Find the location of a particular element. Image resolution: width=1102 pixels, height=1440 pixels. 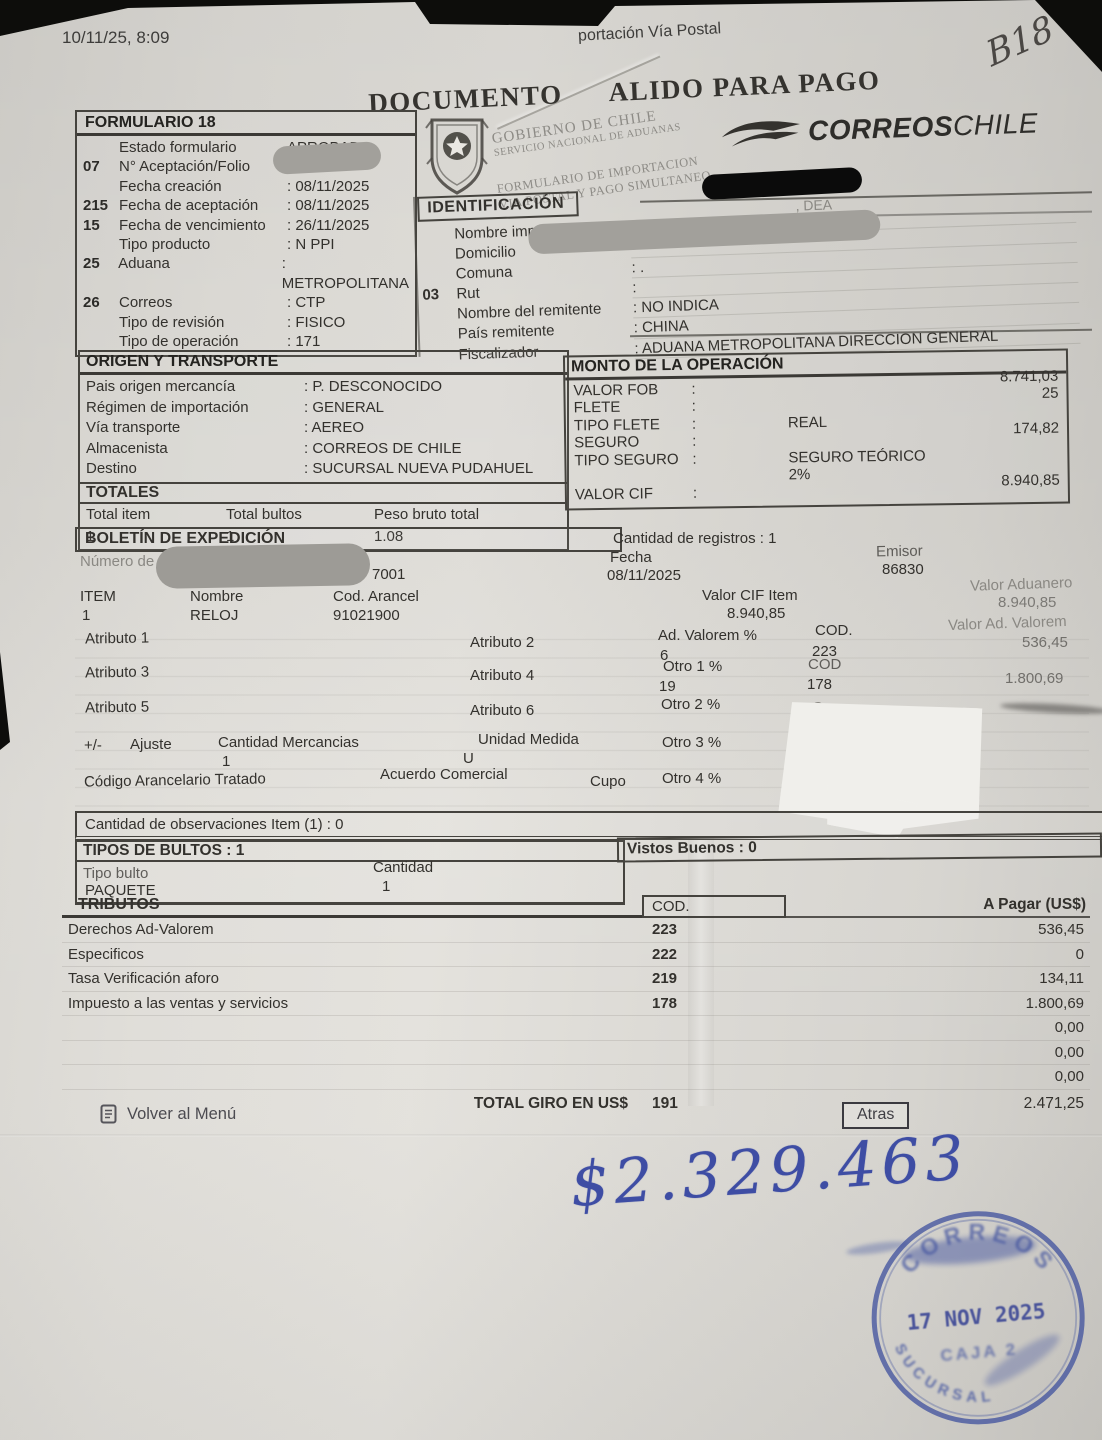

totales-headers: Total item Total bultos Peso bruto total is located at coordinates (323, 515).